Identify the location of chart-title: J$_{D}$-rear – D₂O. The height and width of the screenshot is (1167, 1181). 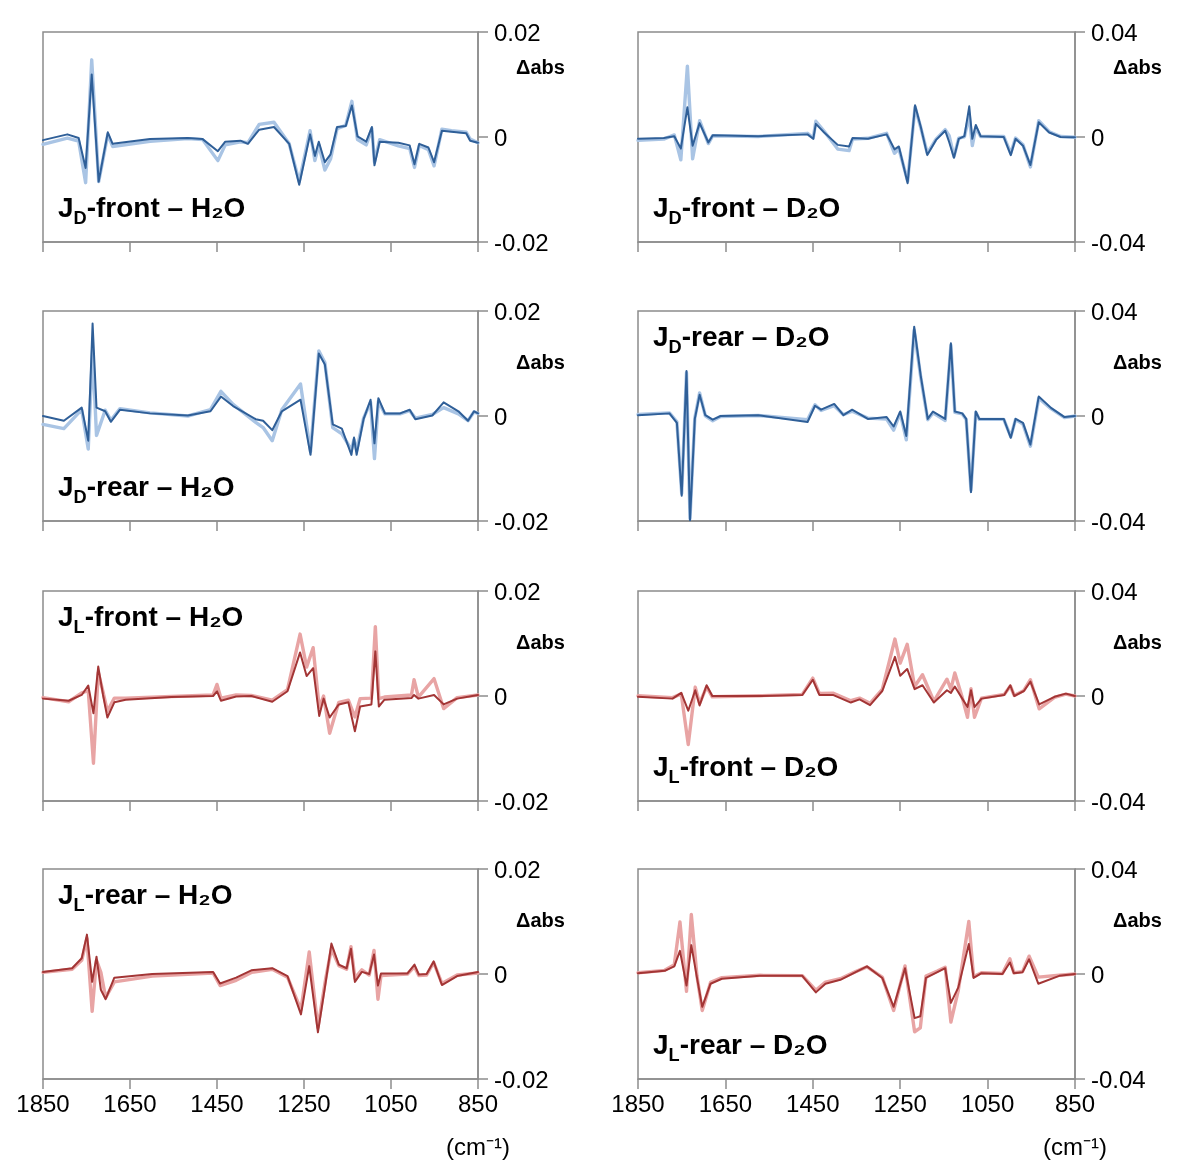
(741, 339).